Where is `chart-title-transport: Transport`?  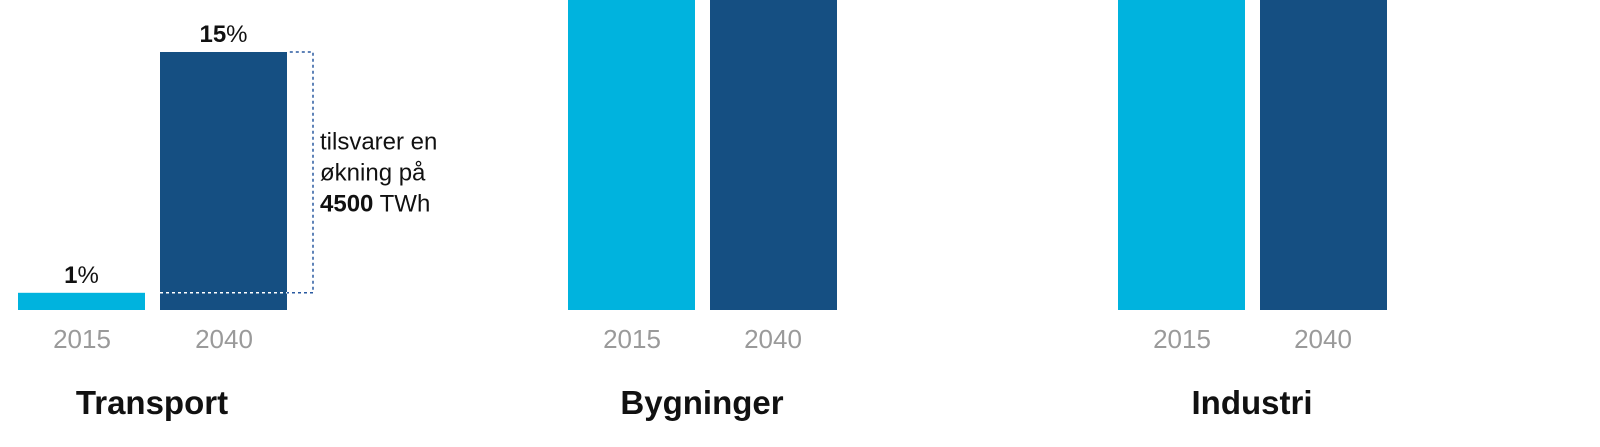
chart-title-transport: Transport is located at coordinates (152, 402).